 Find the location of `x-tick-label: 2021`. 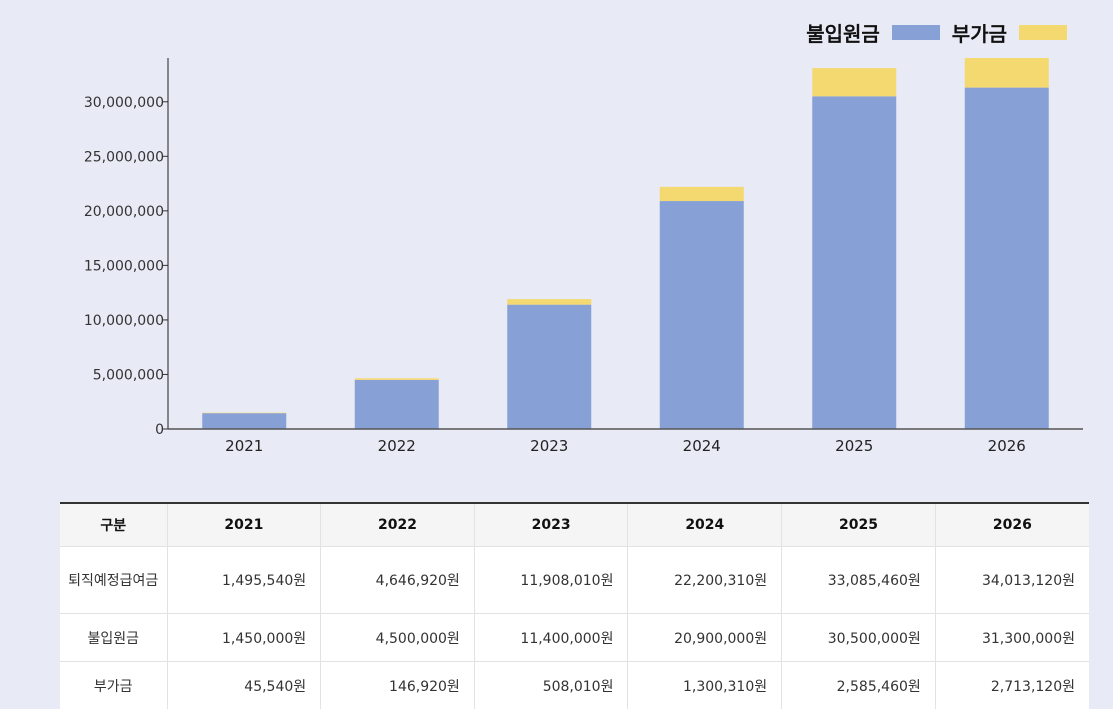

x-tick-label: 2021 is located at coordinates (244, 446).